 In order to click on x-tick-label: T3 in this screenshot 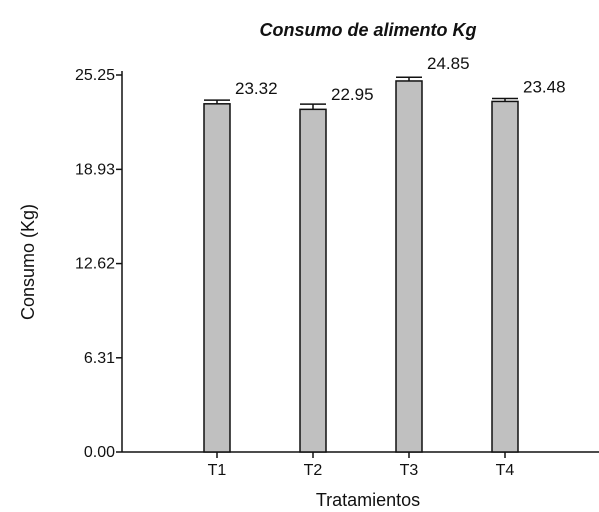, I will do `click(409, 470)`.